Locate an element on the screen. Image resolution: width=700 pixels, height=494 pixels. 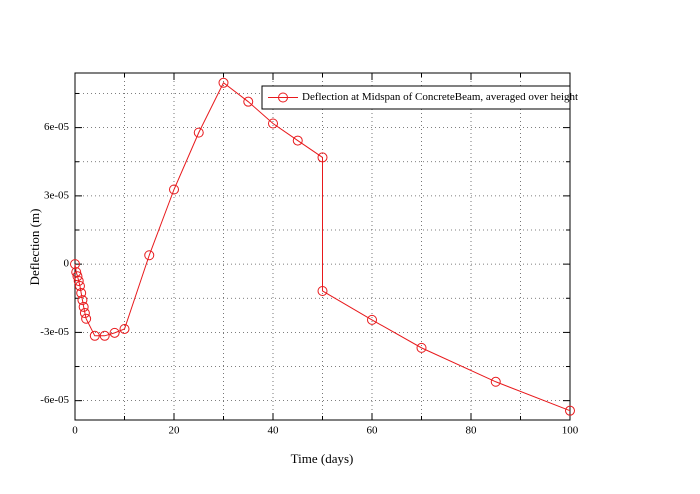
legend-box is located at coordinates (416, 97).